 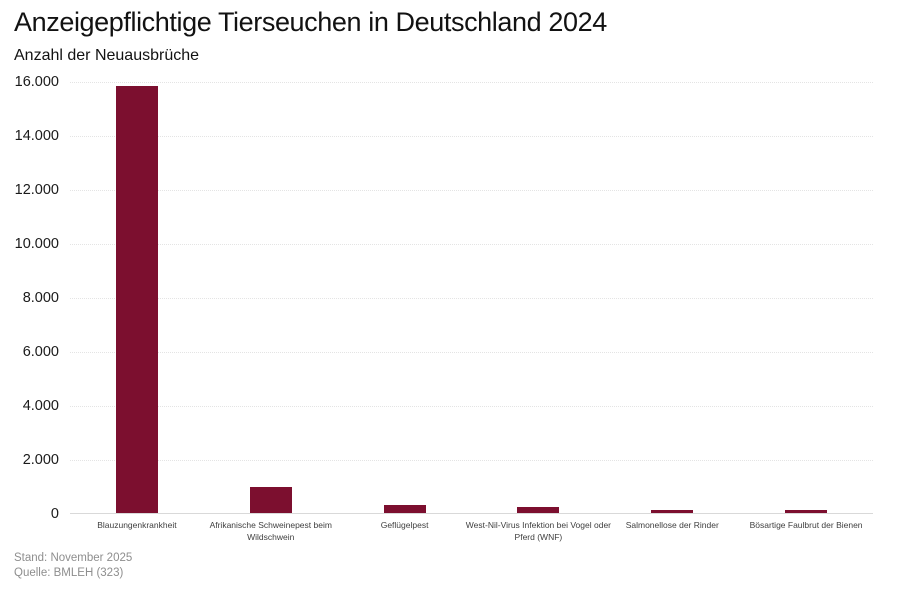 I want to click on chart-footer: Stand: November 2025 Quelle: BMLEH (323), so click(x=73, y=566).